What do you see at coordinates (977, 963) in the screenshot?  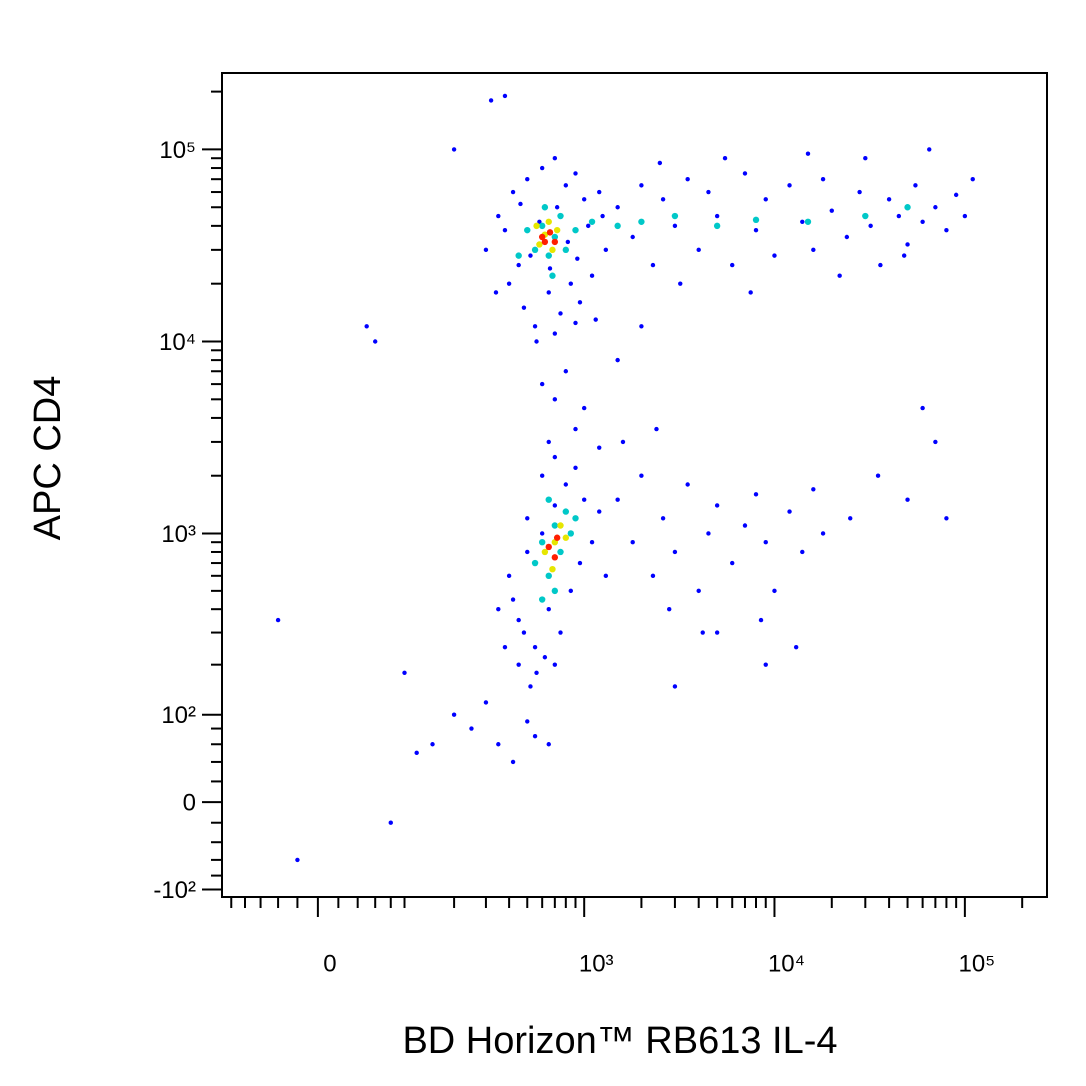 I see `x-tick-label: 10⁵` at bounding box center [977, 963].